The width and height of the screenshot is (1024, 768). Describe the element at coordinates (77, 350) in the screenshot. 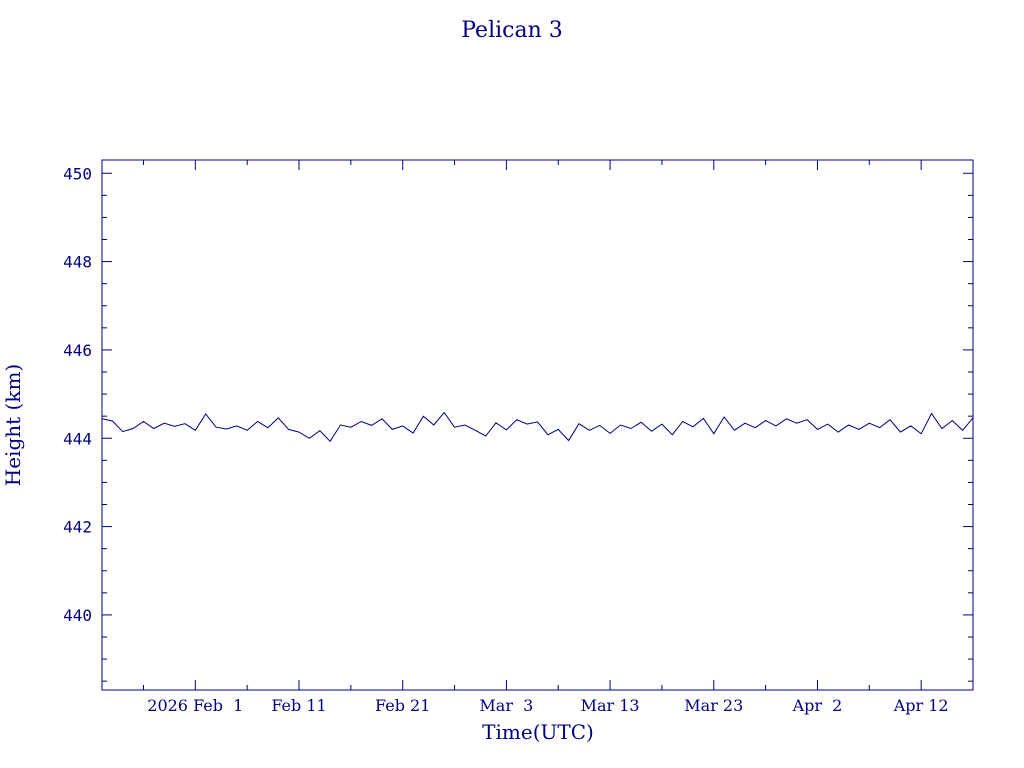

I see `y-tick-label: 446` at that location.